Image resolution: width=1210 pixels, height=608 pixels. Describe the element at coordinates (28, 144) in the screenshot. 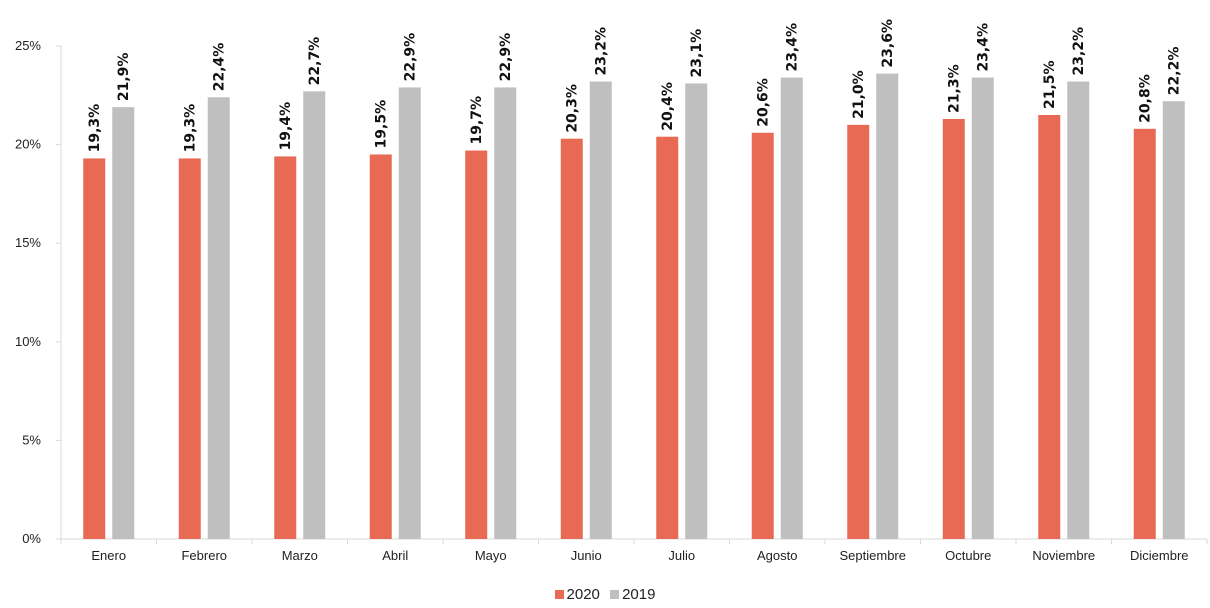

I see `y-tick-label: 20%` at that location.